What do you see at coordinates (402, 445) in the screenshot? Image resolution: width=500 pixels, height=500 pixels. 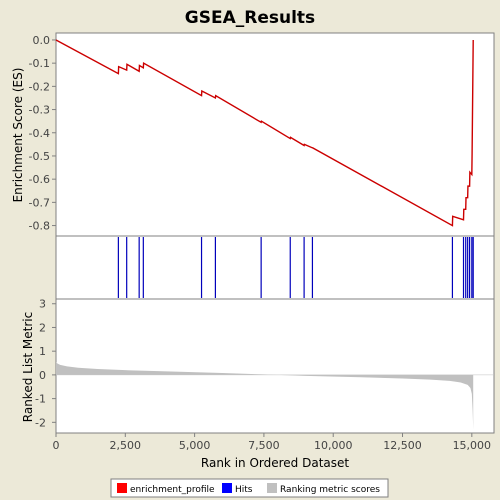 I see `x-tick-label: 12,500` at bounding box center [402, 445].